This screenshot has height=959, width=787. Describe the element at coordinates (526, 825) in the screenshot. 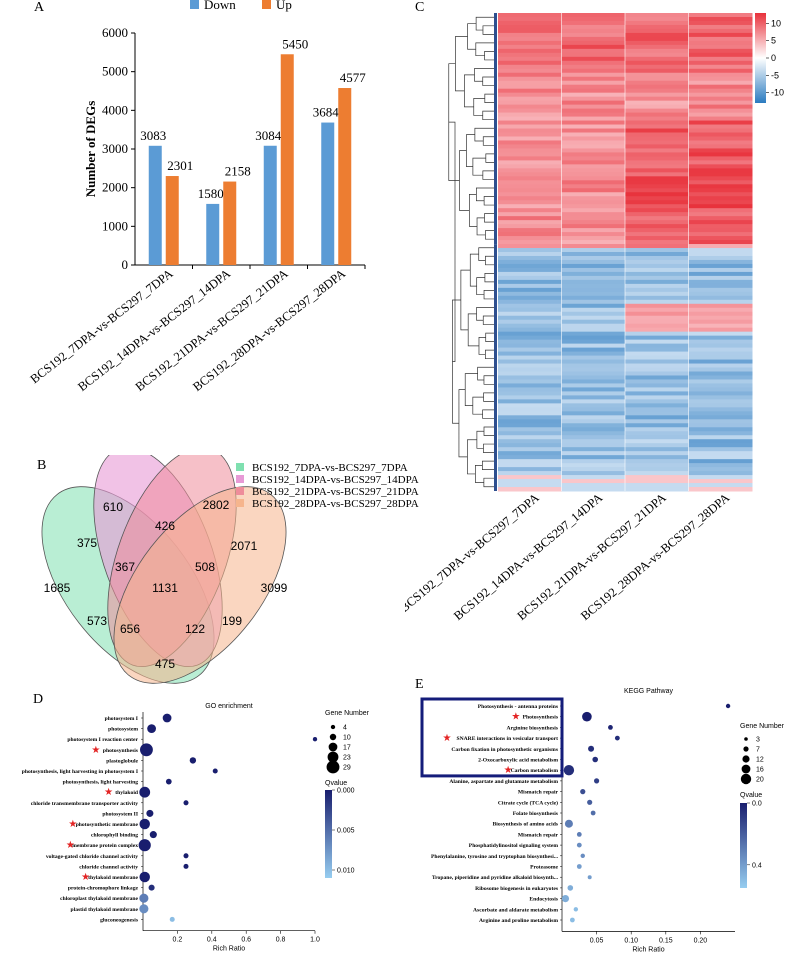

I see `term-label: Biosynthesis of amino acids` at that location.